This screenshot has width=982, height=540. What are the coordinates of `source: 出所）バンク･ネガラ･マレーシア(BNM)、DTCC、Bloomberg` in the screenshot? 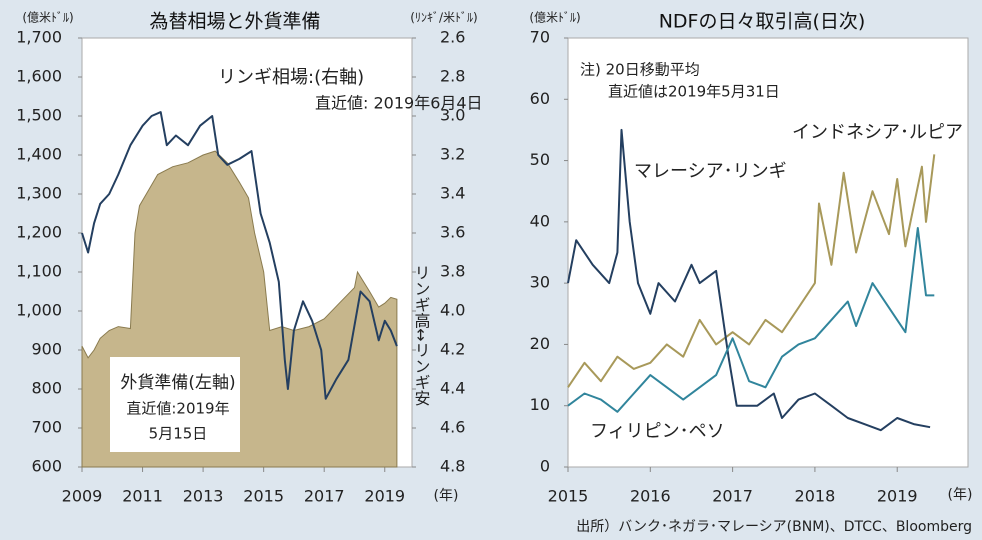 It's located at (774, 527).